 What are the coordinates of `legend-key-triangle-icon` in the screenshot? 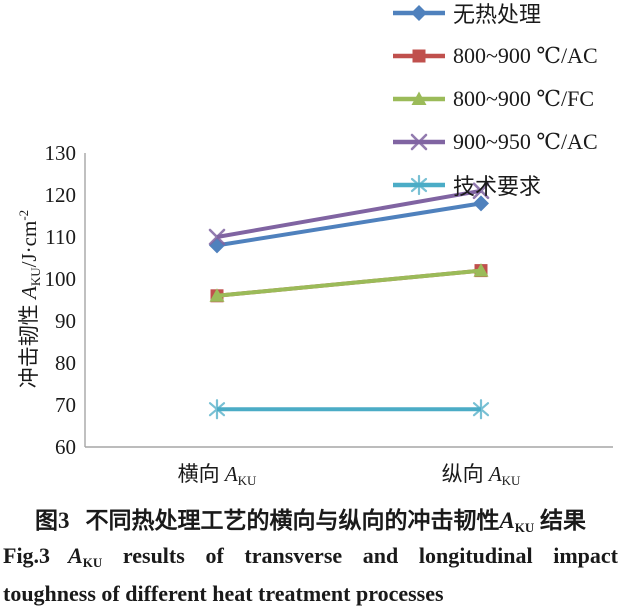 It's located at (419, 98).